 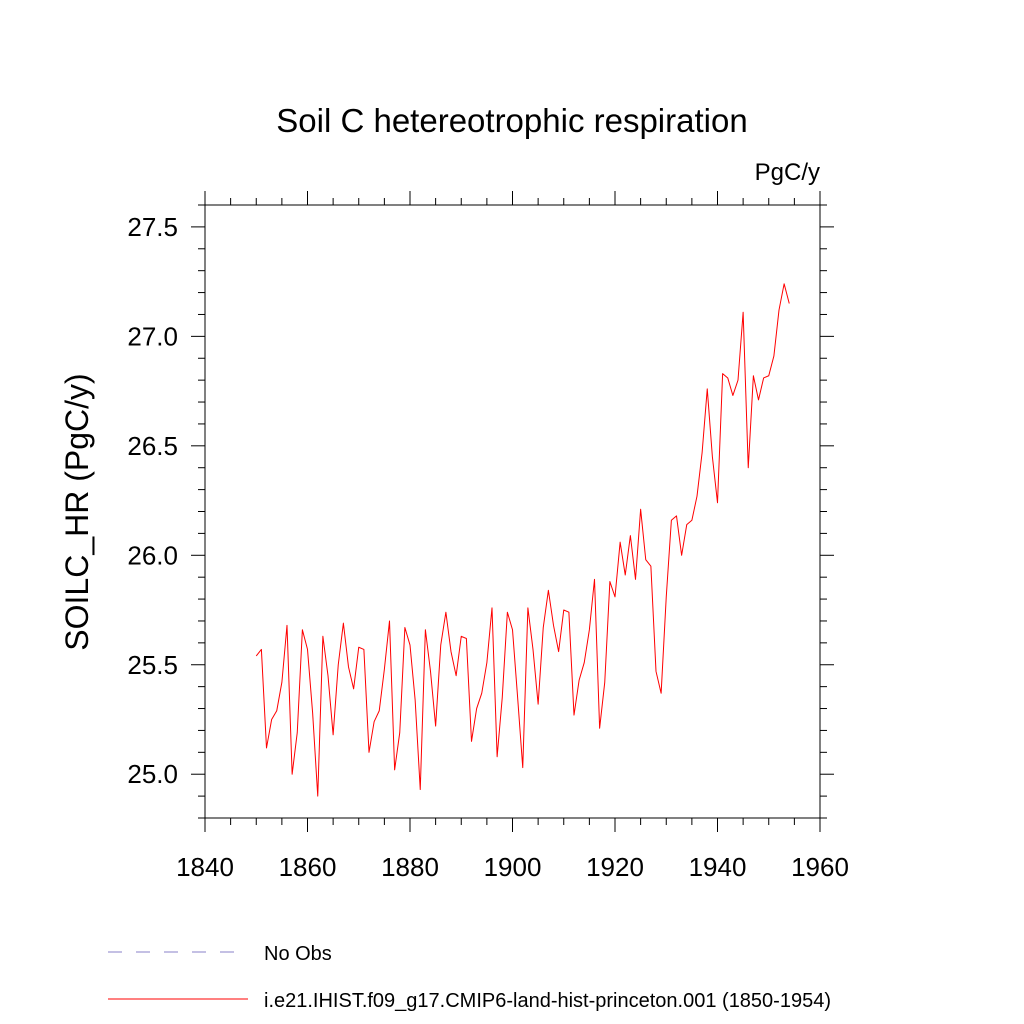 I want to click on units-label: PgC/y, so click(x=787, y=172).